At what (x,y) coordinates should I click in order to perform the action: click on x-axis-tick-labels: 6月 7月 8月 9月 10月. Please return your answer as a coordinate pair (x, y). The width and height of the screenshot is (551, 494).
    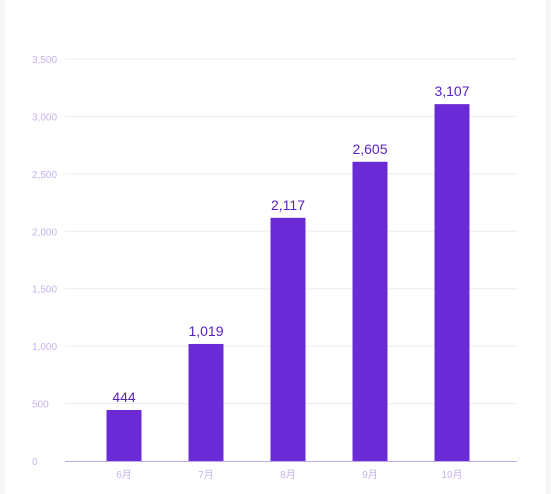
    Looking at the image, I should click on (289, 475).